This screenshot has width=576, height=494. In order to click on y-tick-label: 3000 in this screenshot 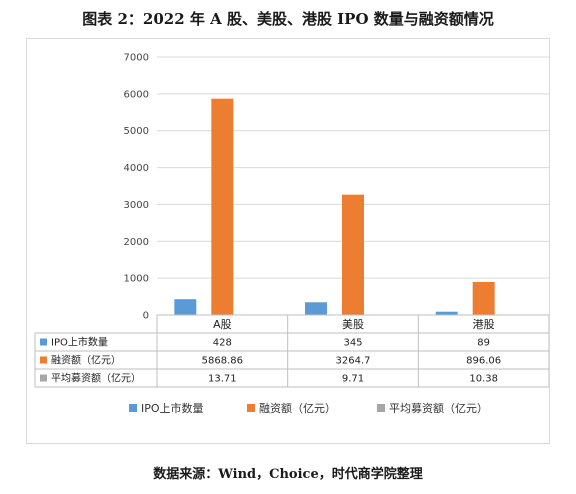, I will do `click(136, 205)`.